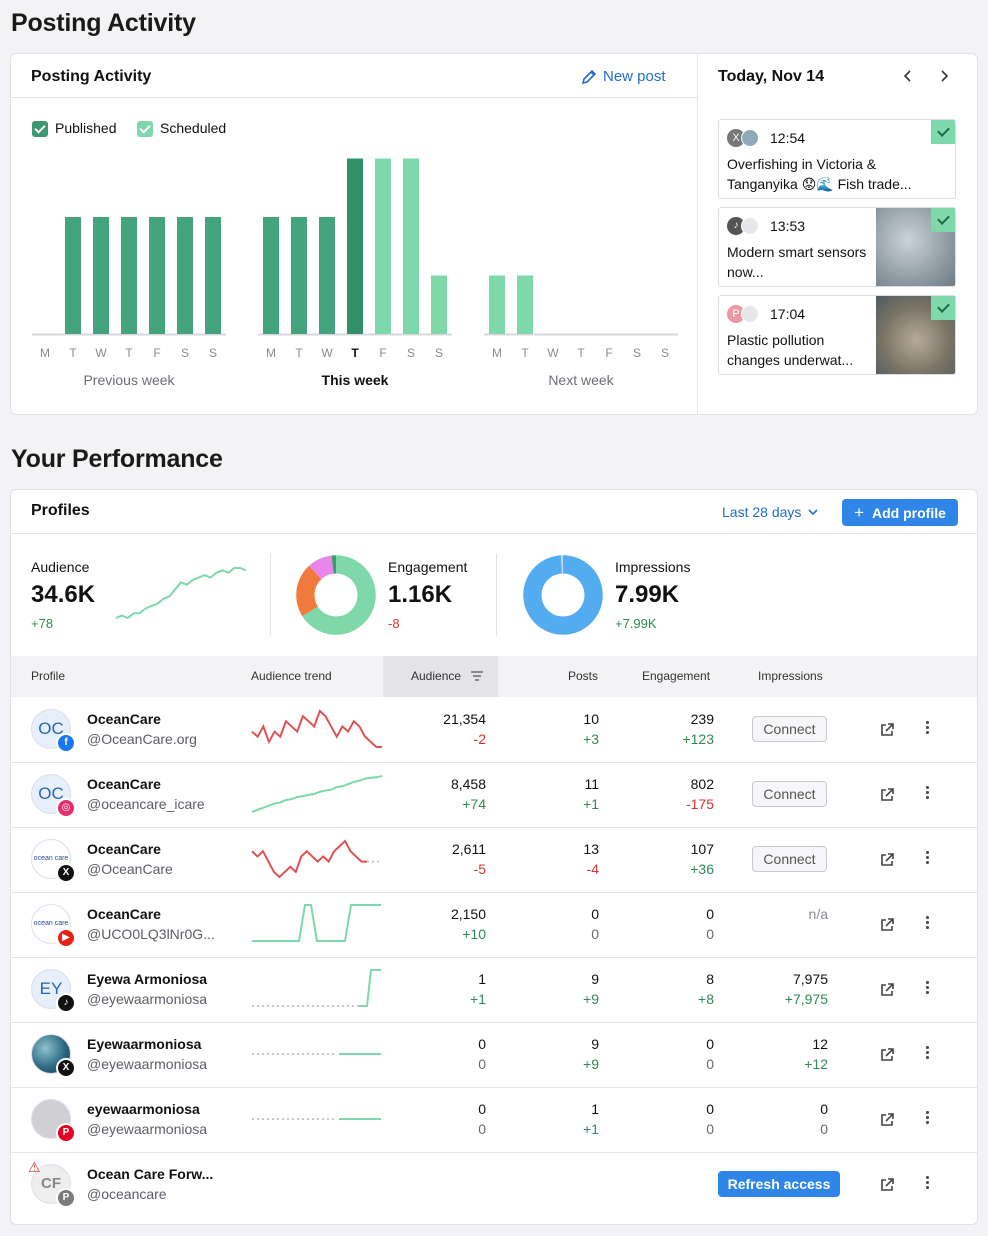 The width and height of the screenshot is (988, 1236). I want to click on facebook-icon: f, so click(66, 743).